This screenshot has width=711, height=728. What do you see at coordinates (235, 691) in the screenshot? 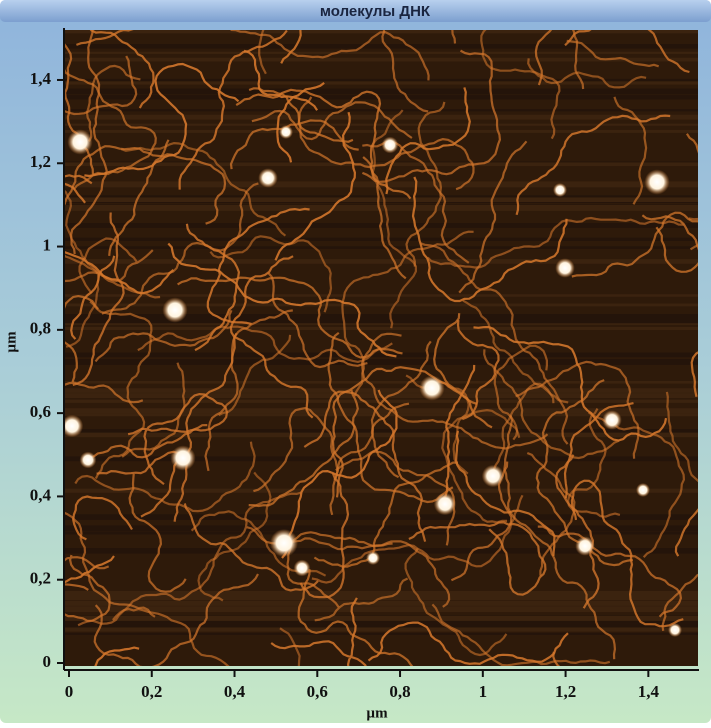
I see `x-tick-label: 0,4` at bounding box center [235, 691].